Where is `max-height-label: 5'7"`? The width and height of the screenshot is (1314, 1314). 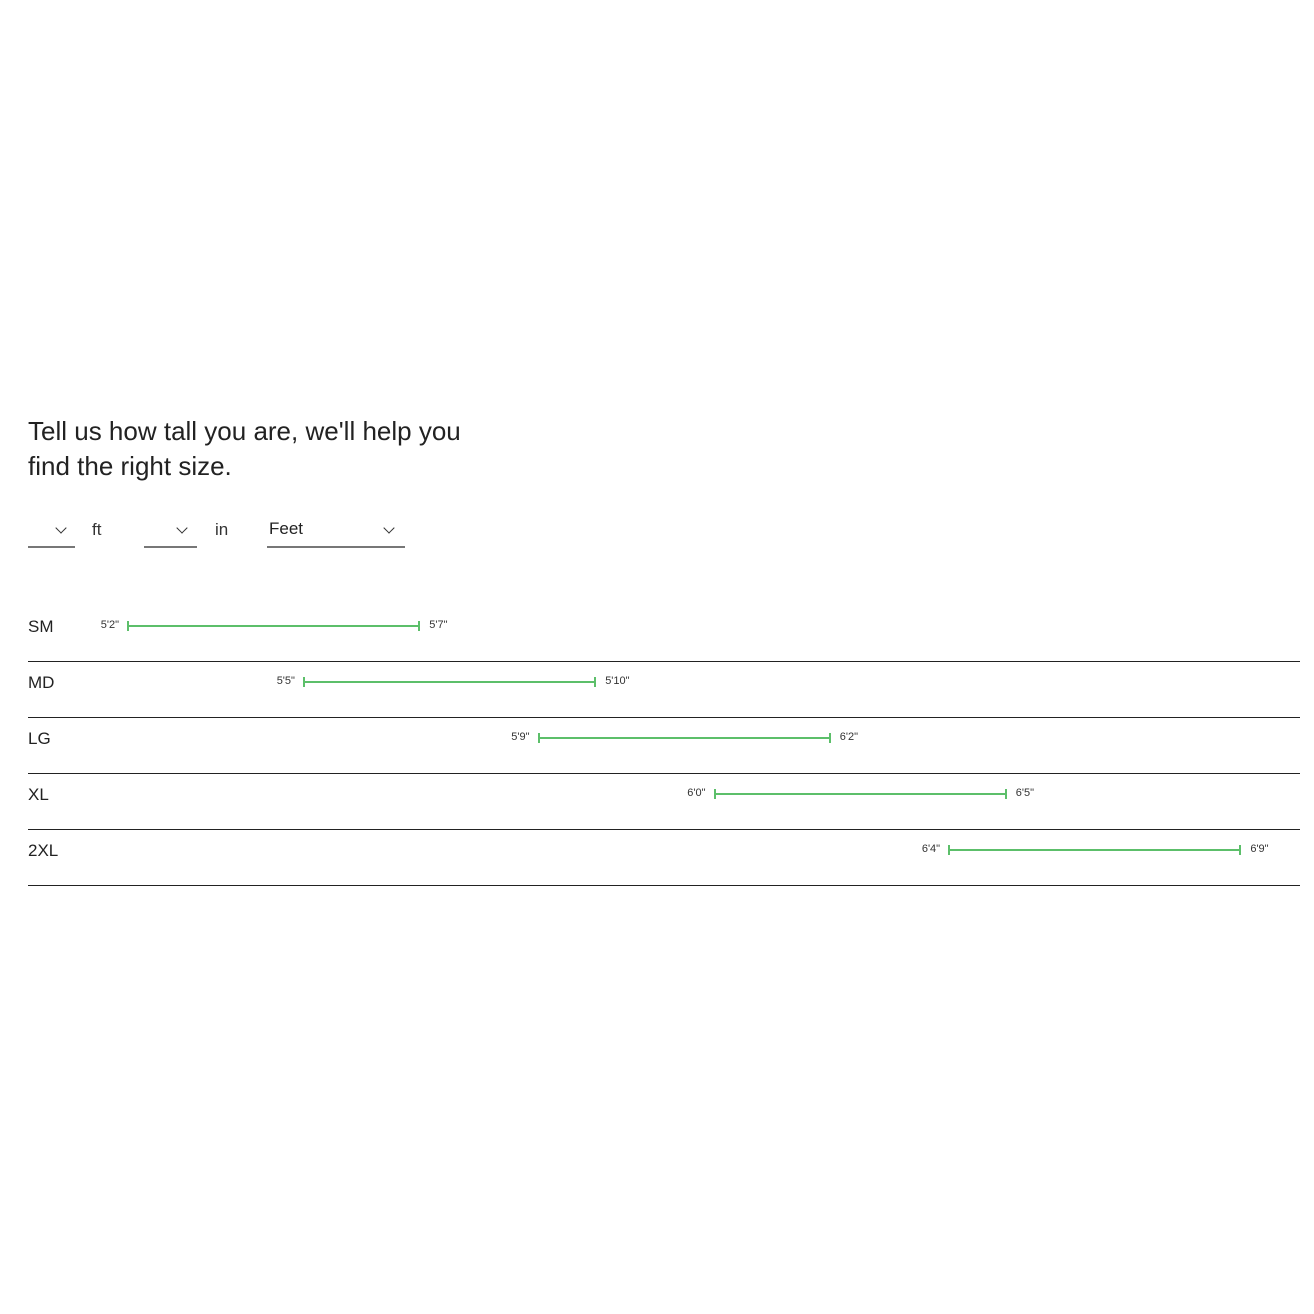 max-height-label: 5'7" is located at coordinates (438, 625).